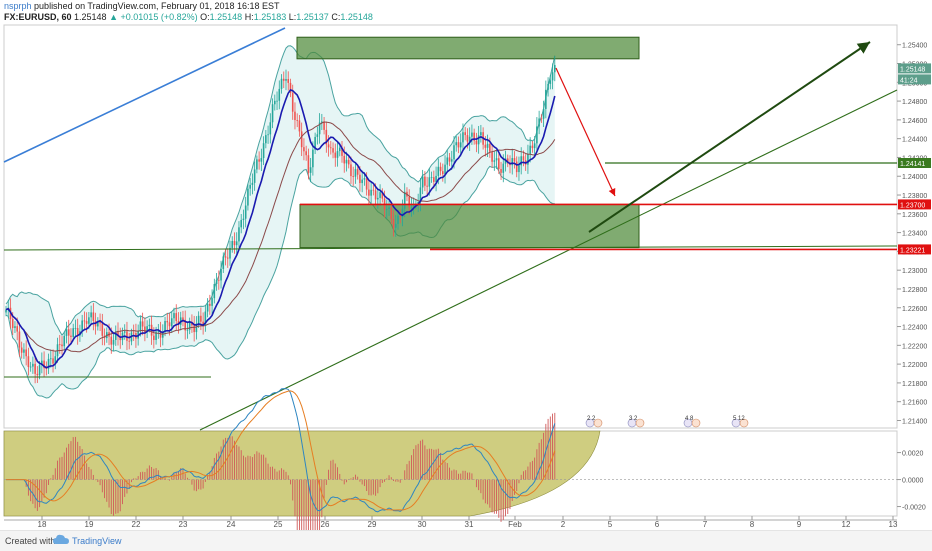 The width and height of the screenshot is (932, 551). I want to click on author-name: nsprph, so click(18, 6).